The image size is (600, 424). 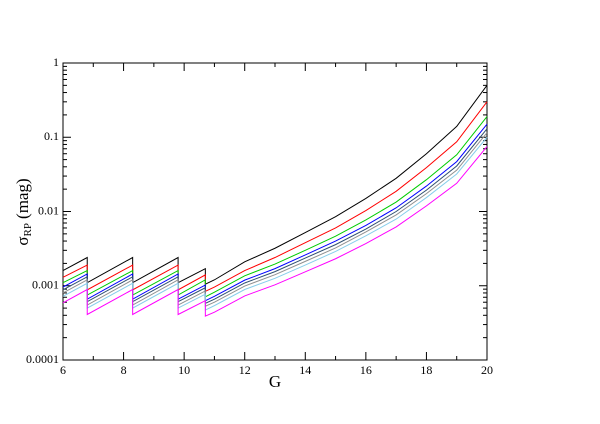 I want to click on y-label-unit: (mag), so click(x=22, y=198).